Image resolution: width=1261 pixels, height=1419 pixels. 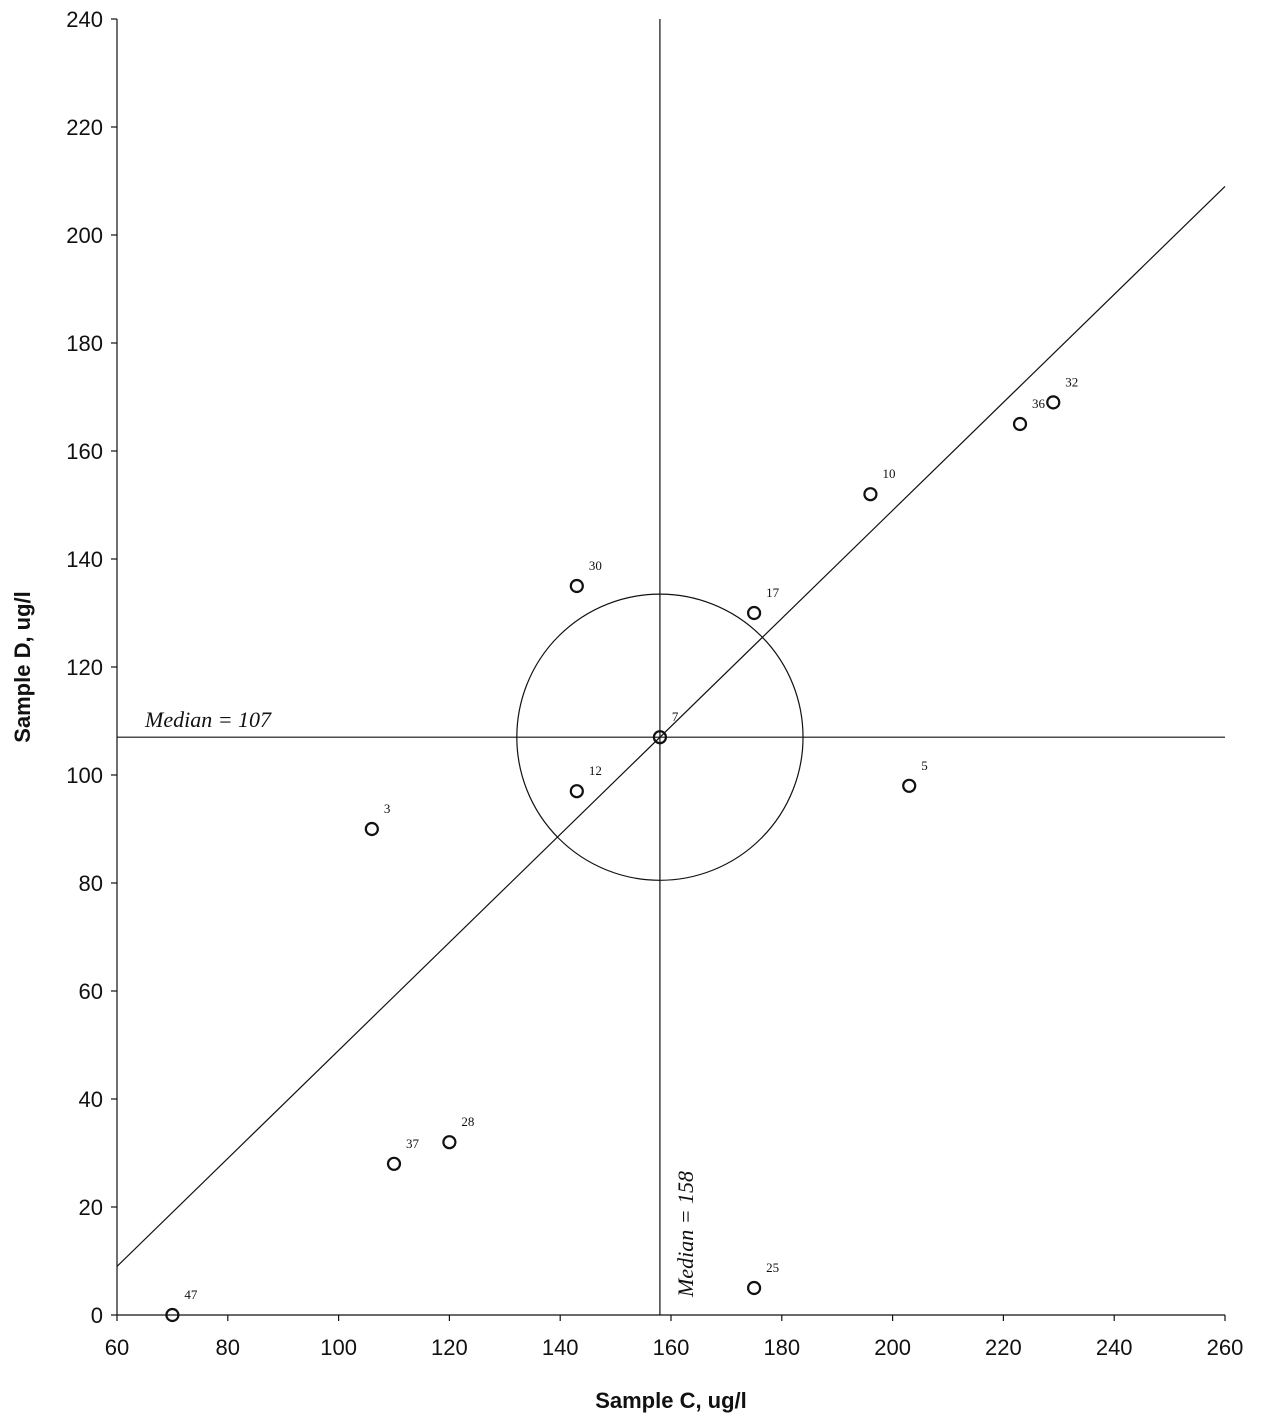 I want to click on x-tick-label: 200, so click(x=892, y=1347).